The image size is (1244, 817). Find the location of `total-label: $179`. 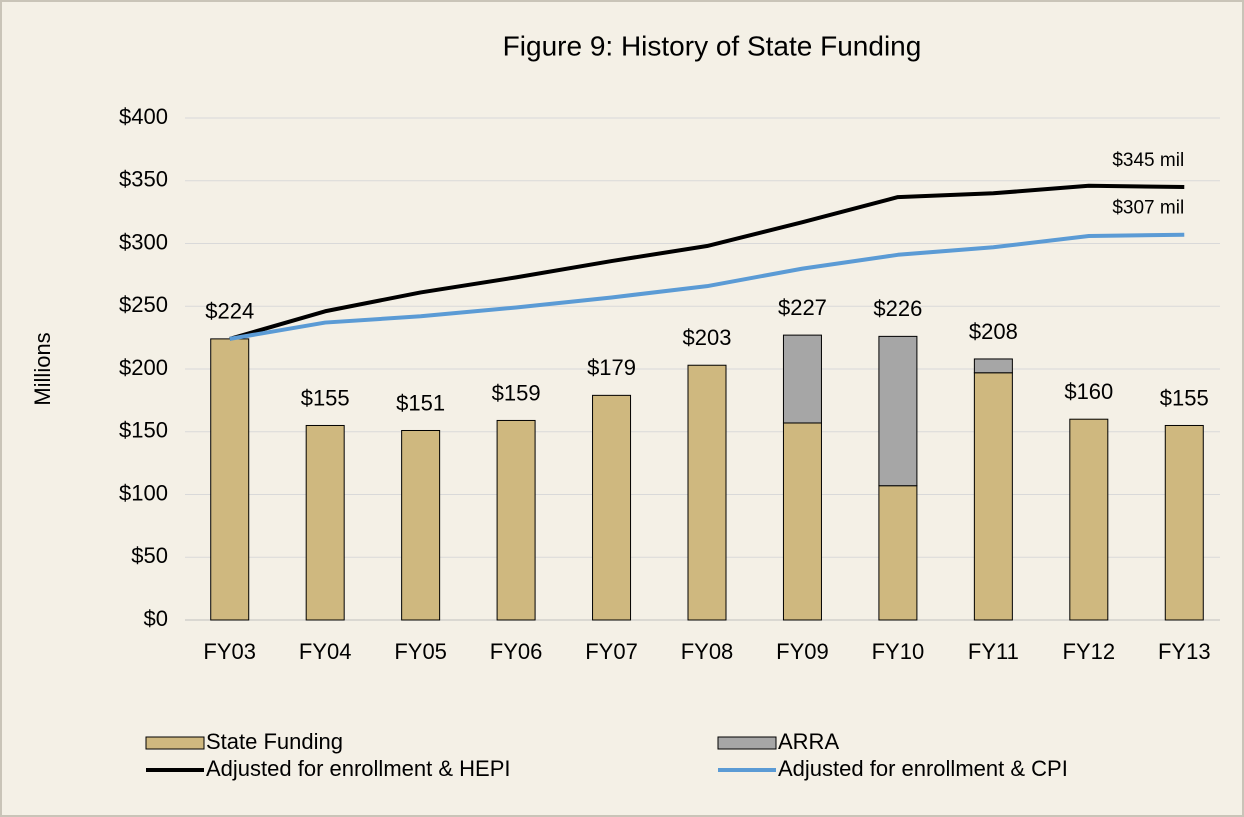

total-label: $179 is located at coordinates (611, 367).